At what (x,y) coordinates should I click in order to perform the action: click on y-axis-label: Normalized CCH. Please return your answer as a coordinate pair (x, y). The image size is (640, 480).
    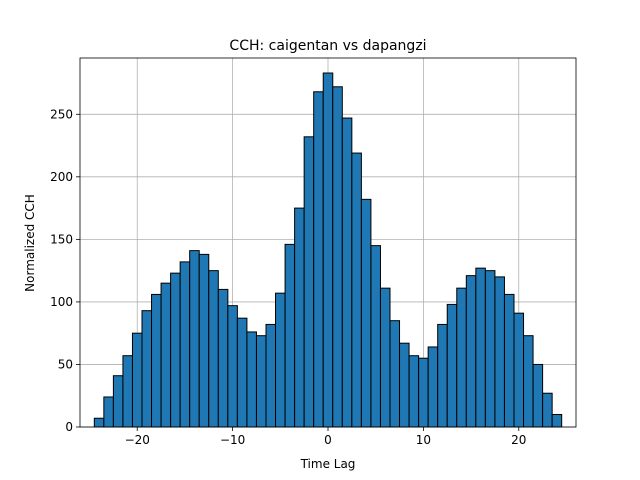
    Looking at the image, I should click on (30, 243).